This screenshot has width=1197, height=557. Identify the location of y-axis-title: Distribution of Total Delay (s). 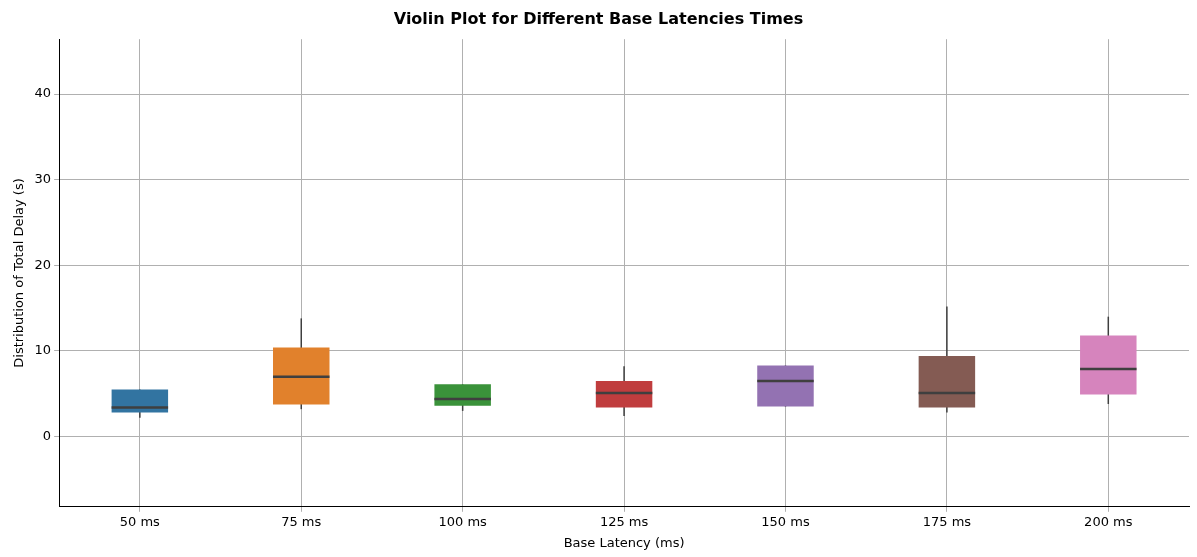
(19, 273).